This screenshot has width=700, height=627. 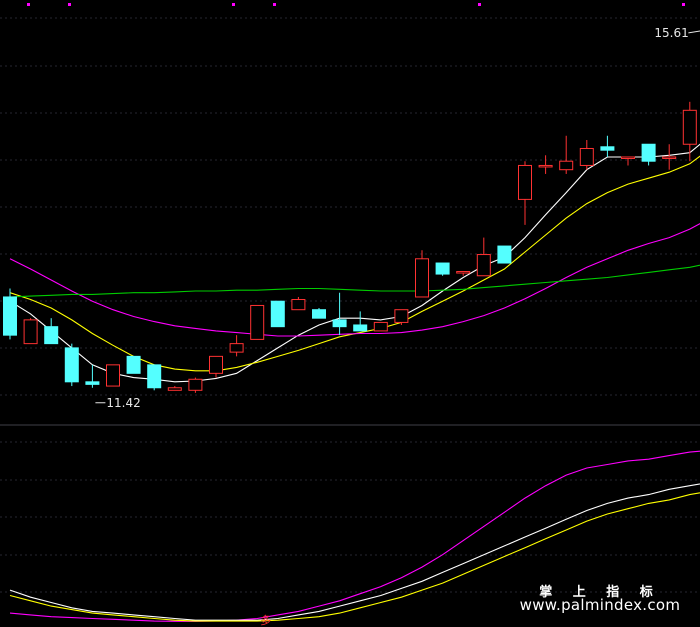 I want to click on watermark-chinese: 掌 上 指 标, so click(x=600, y=592).